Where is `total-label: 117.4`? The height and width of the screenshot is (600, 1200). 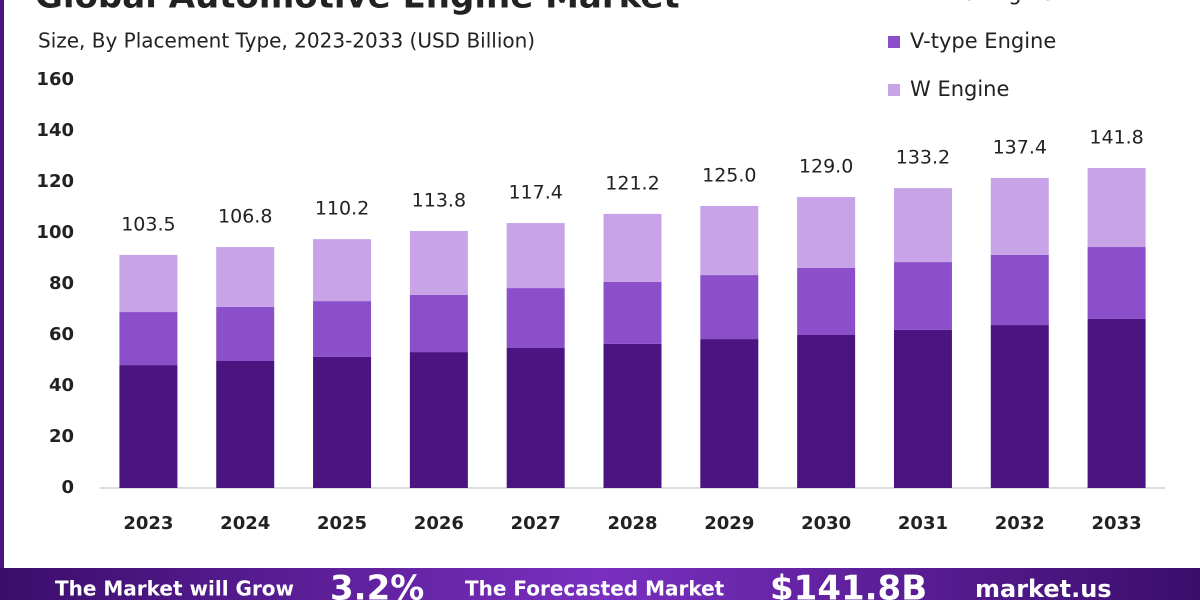
total-label: 117.4 is located at coordinates (535, 193).